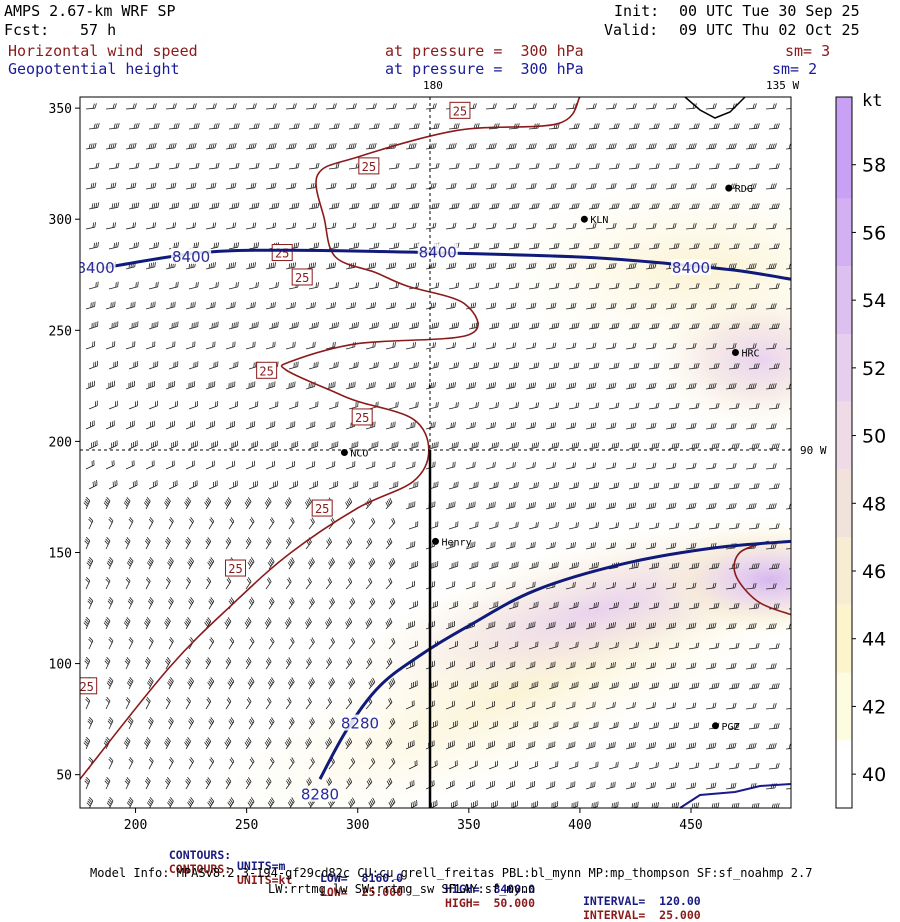 The width and height of the screenshot is (900, 922). I want to click on colorbar-swatch, so click(844, 233).